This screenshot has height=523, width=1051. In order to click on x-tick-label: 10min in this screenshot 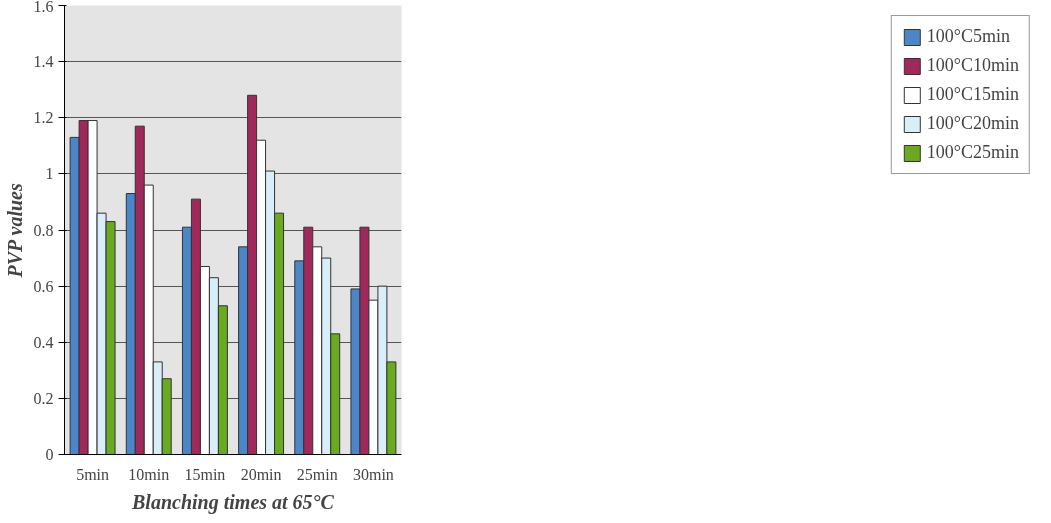, I will do `click(149, 474)`.